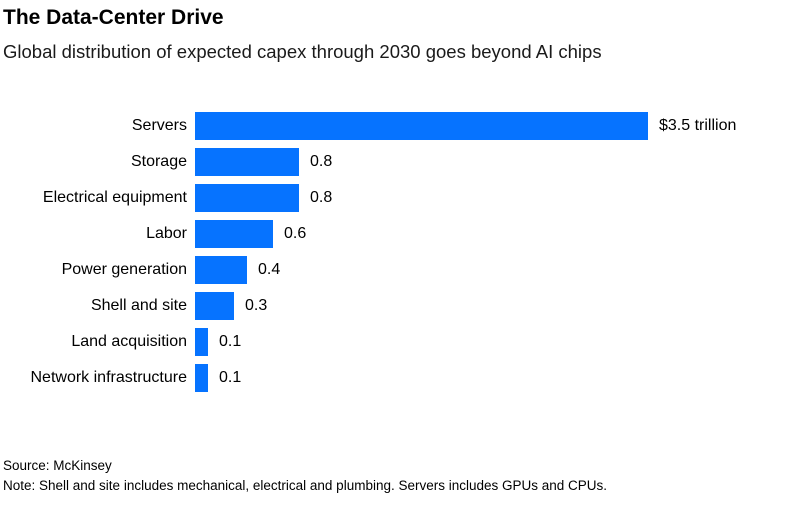 This screenshot has width=799, height=509. Describe the element at coordinates (399, 202) in the screenshot. I see `bar-row: Electrical equipment 0.8` at that location.